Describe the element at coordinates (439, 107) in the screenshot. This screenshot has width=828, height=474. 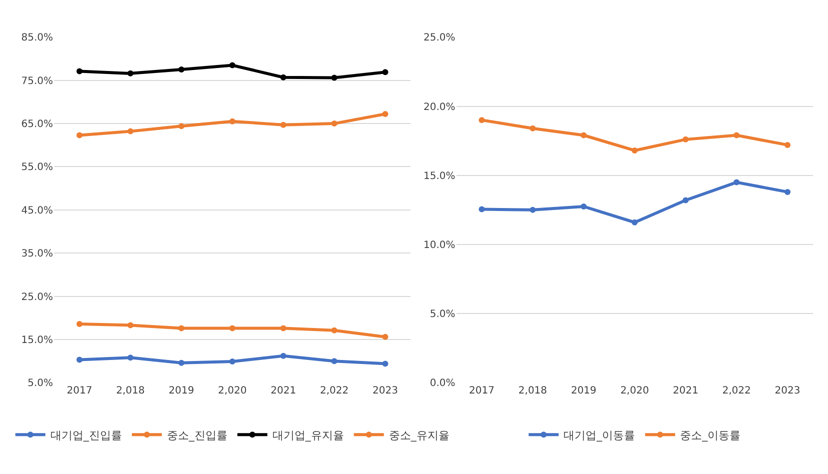
I see `y-tick-label: 20.0%` at that location.